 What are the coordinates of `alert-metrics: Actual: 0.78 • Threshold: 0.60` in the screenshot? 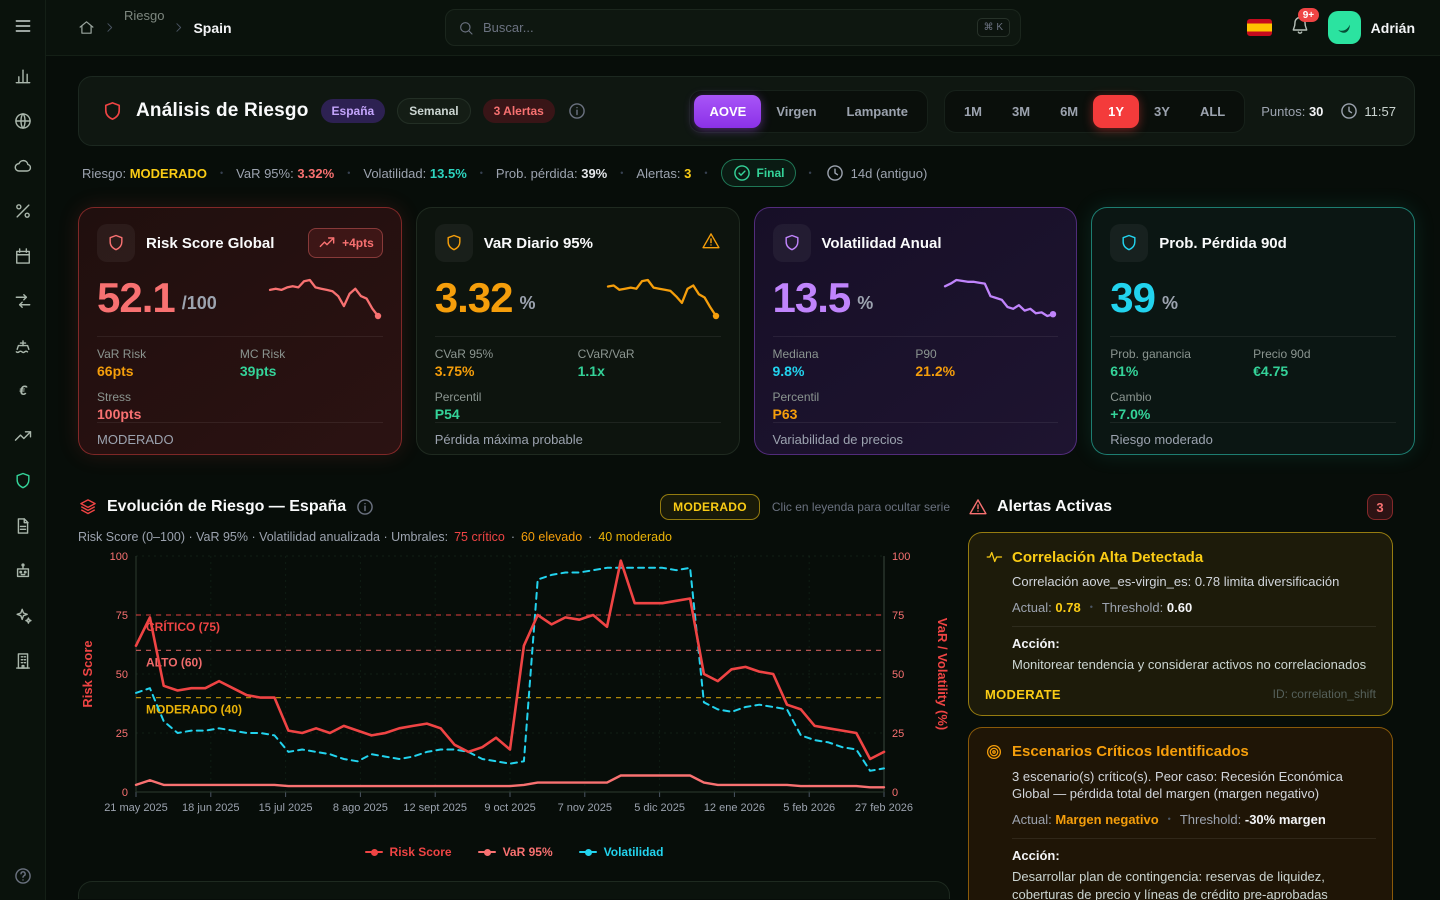 It's located at (1102, 607).